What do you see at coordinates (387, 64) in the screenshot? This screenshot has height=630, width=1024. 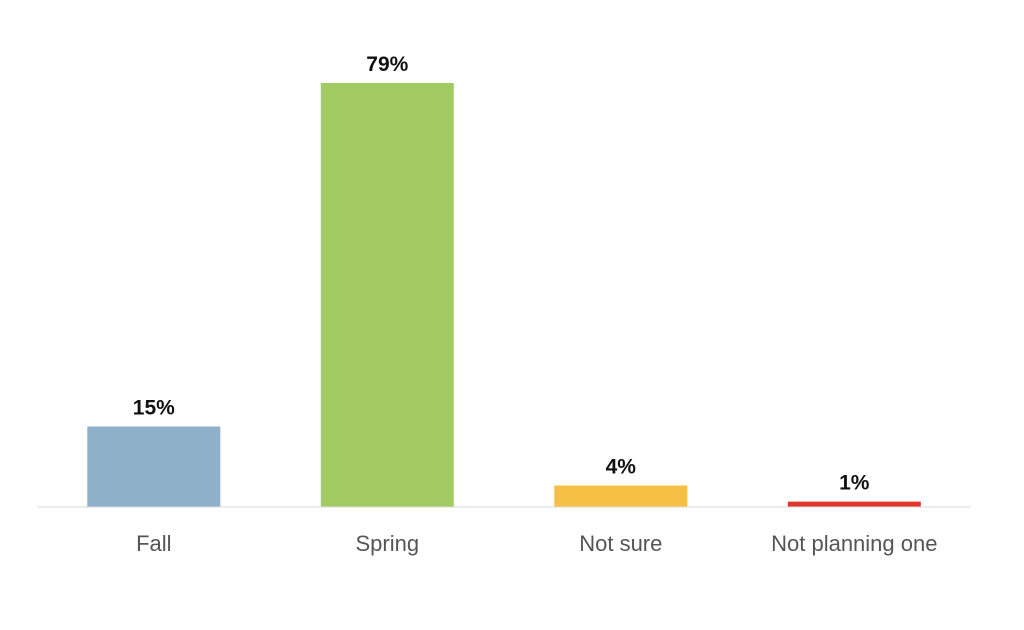 I see `data-label-spring: 79%` at bounding box center [387, 64].